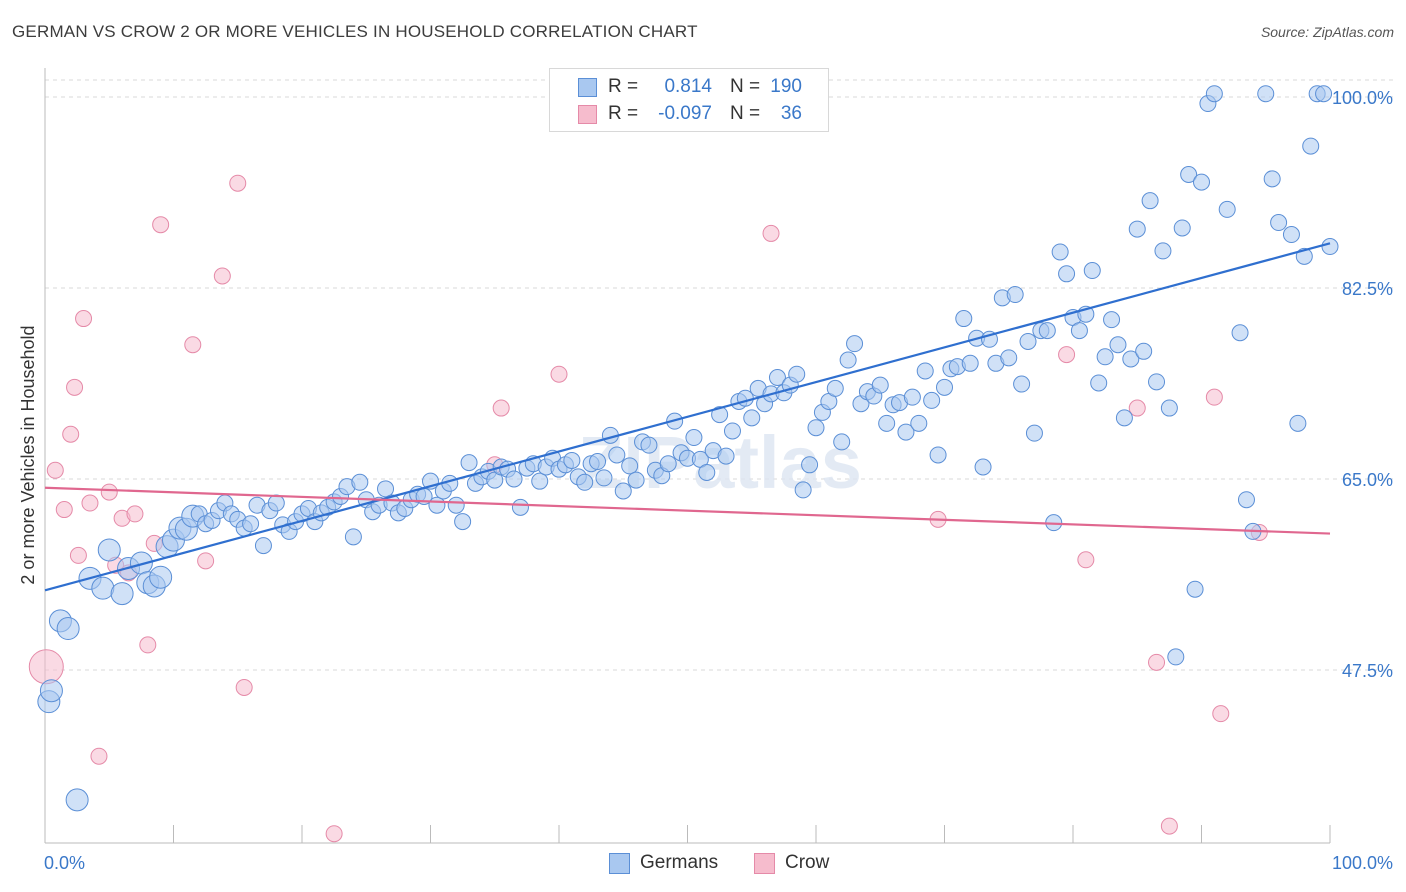 This screenshot has height=892, width=1406. I want to click on bottom-legend-crow: Crow, so click(807, 862).